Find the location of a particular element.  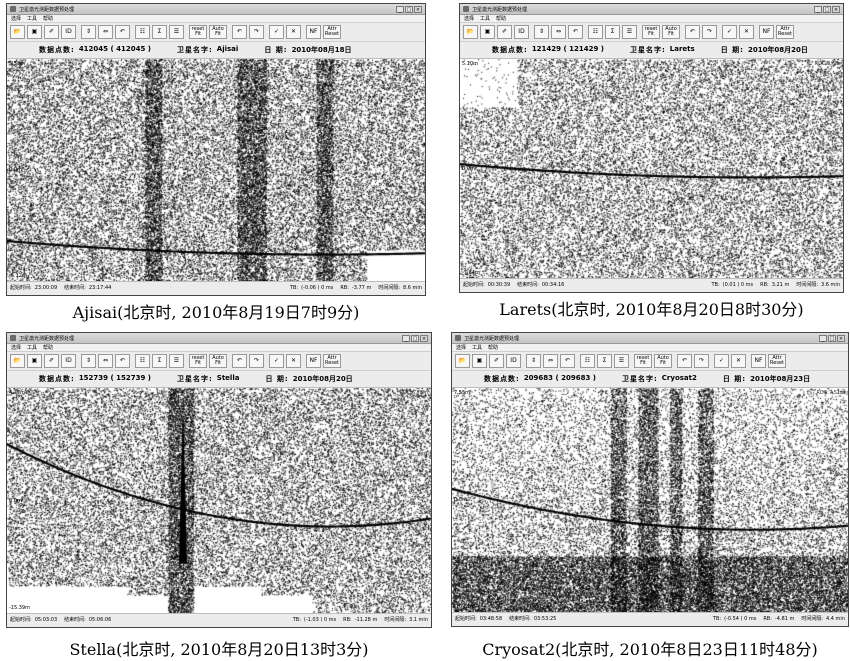

residual-plot: 5.10m 0.0m -7.34m RDC:3.6m is located at coordinates (651, 169).